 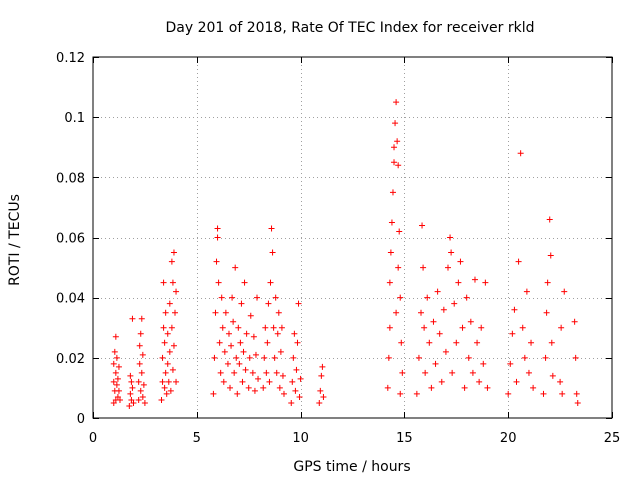 What do you see at coordinates (404, 438) in the screenshot?
I see `x-tick-label: 15` at bounding box center [404, 438].